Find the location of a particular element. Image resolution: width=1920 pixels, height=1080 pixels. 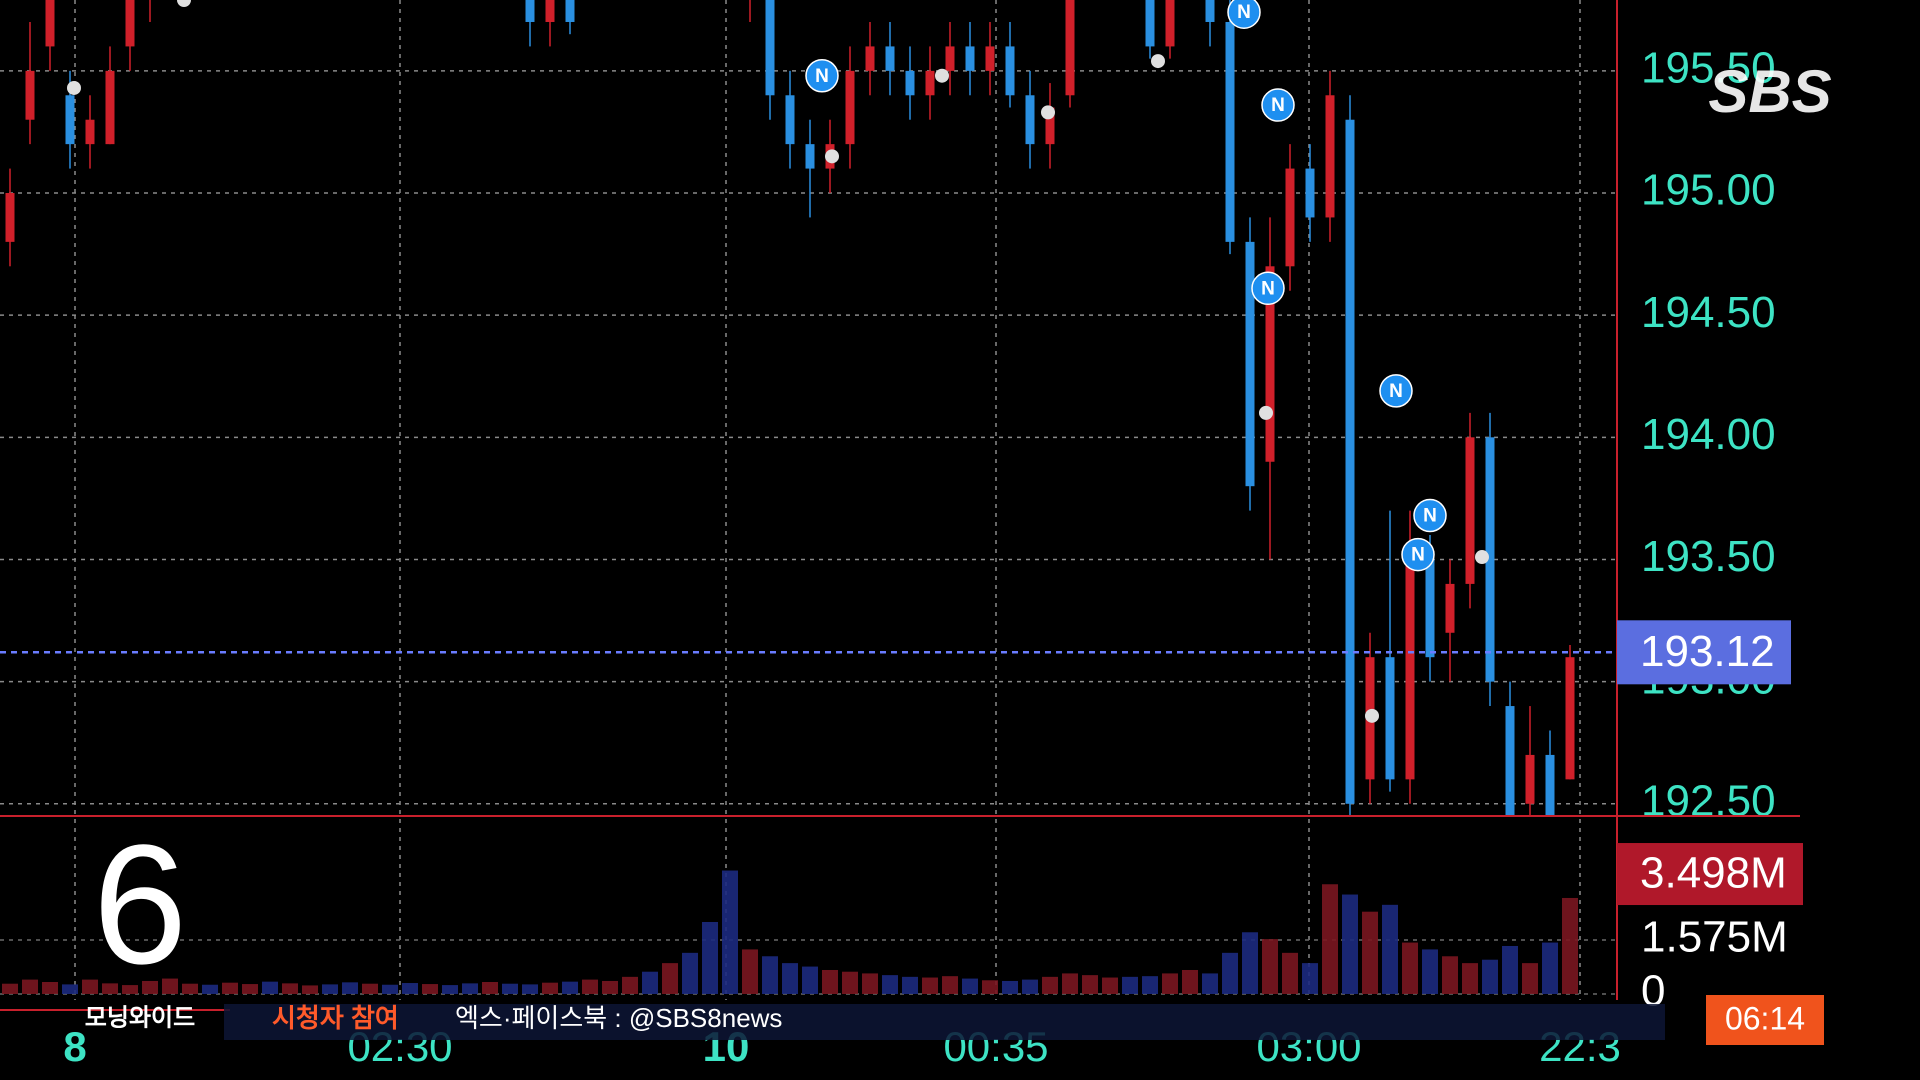

ticker-text: 엑스·페이스북 : @SBS8news is located at coordinates (618, 1018).